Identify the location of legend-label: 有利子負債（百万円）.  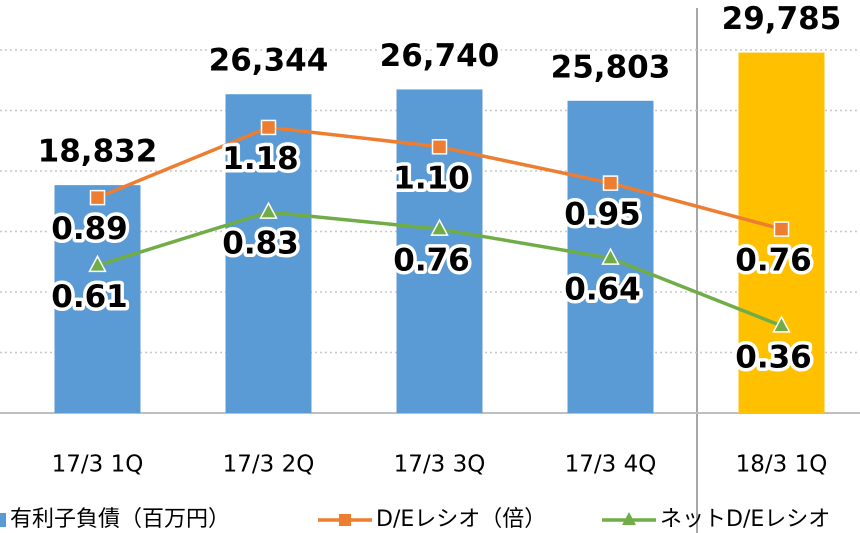
(120, 519).